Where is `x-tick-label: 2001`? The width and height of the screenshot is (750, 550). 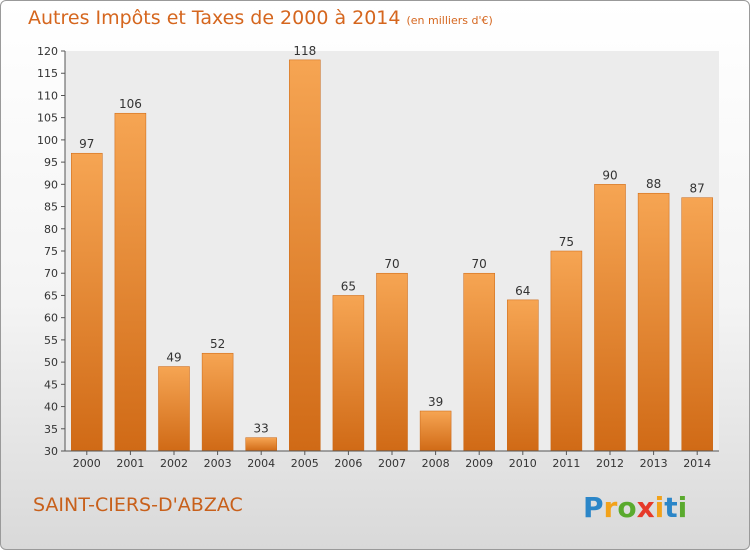
x-tick-label: 2001 is located at coordinates (130, 463).